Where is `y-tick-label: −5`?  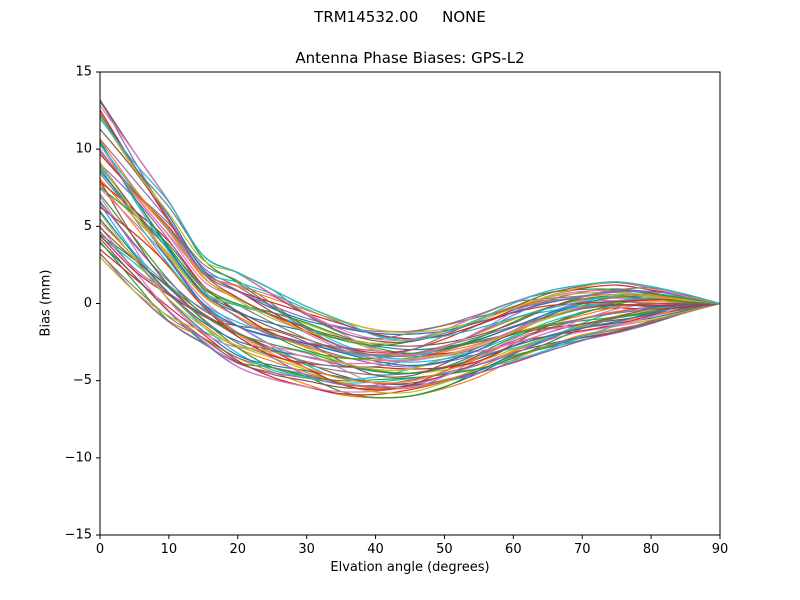 y-tick-label: −5 is located at coordinates (82, 380).